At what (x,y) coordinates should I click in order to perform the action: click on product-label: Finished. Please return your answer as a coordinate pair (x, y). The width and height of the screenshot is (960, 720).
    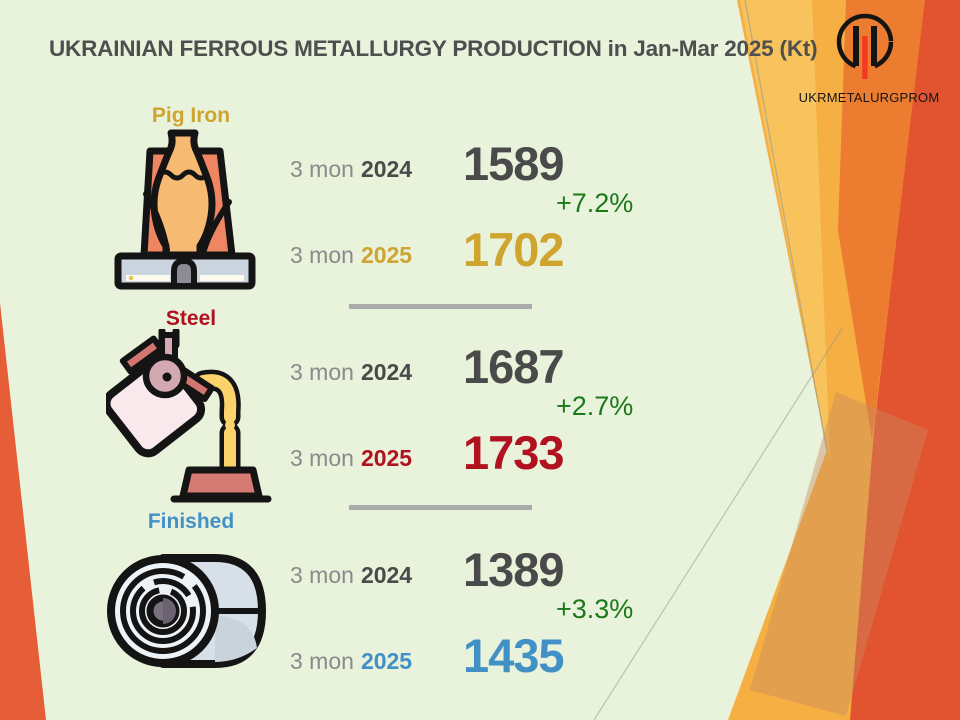
    Looking at the image, I should click on (191, 521).